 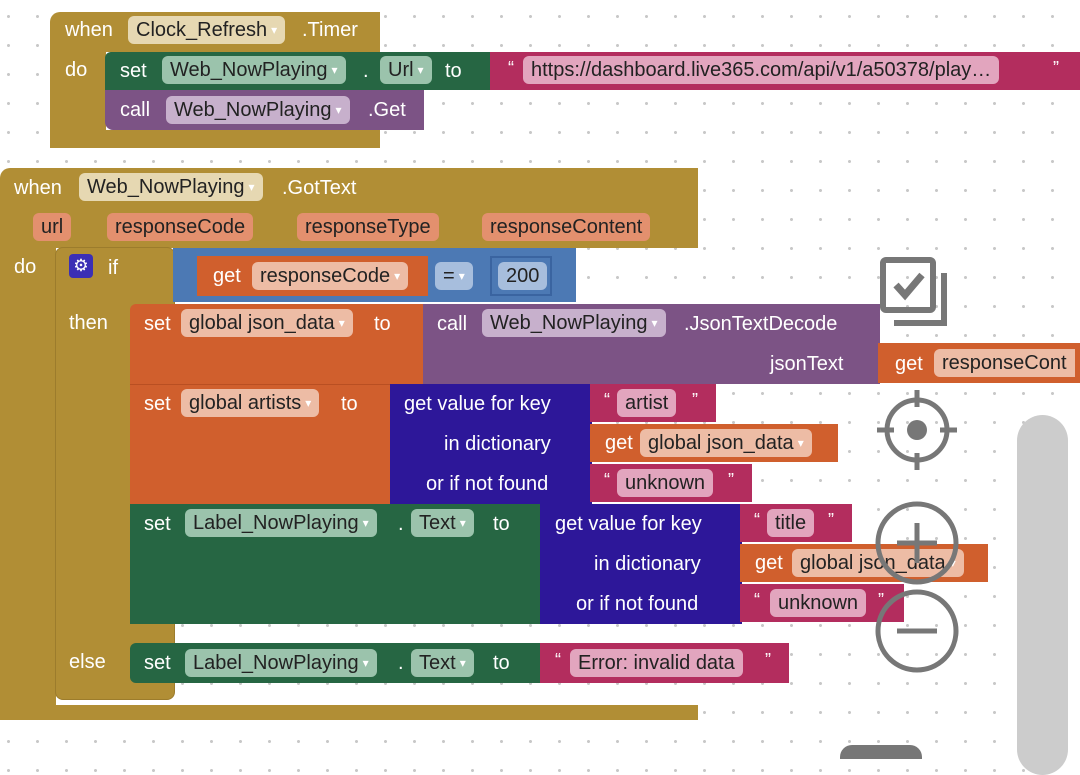 What do you see at coordinates (113, 268) in the screenshot?
I see `if-label: if` at bounding box center [113, 268].